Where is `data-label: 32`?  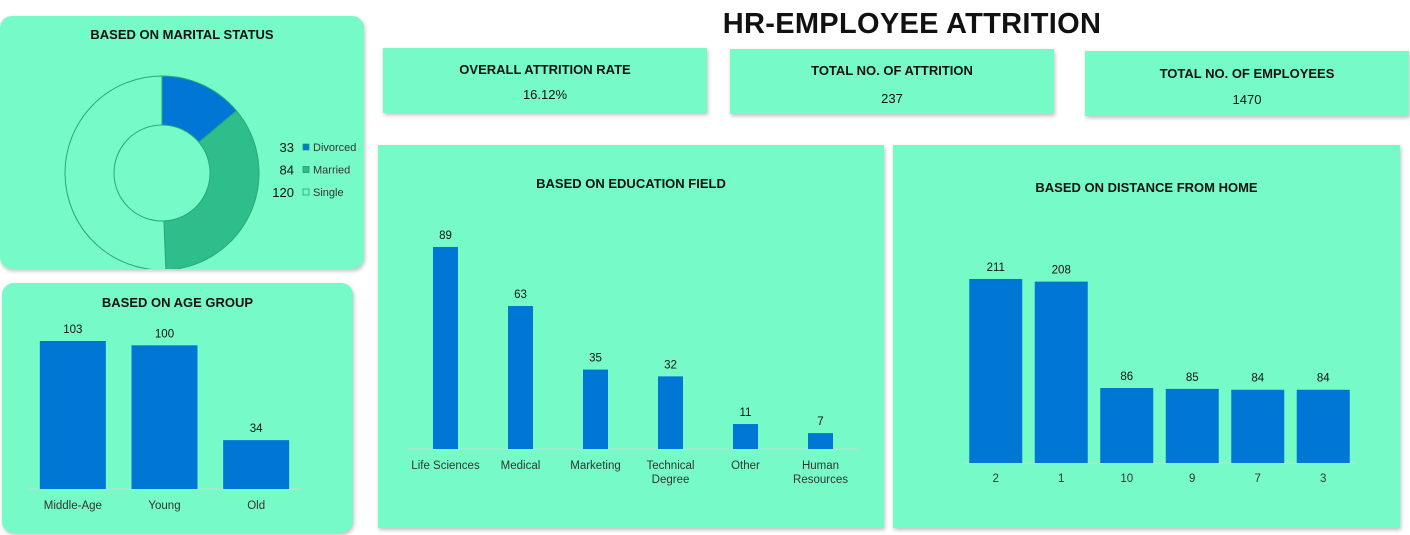
data-label: 32 is located at coordinates (670, 365).